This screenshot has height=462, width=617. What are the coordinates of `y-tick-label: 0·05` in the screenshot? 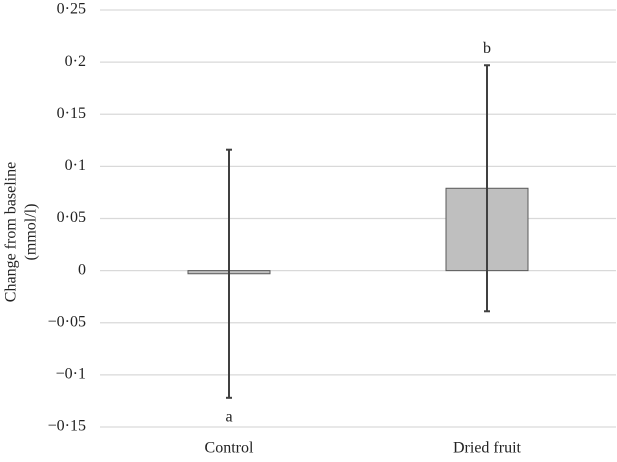 It's located at (71, 217).